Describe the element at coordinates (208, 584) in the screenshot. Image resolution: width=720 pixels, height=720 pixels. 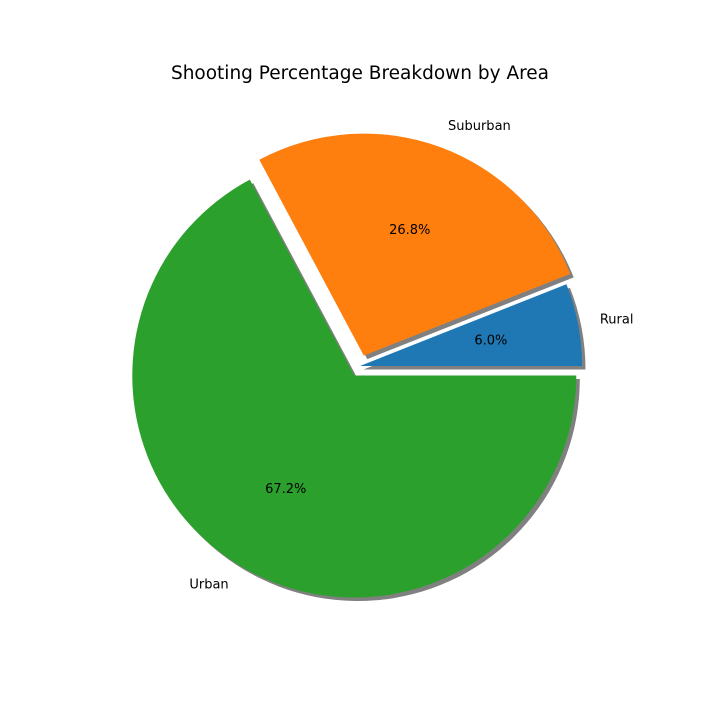
I see `category-label-urban: Urban` at that location.